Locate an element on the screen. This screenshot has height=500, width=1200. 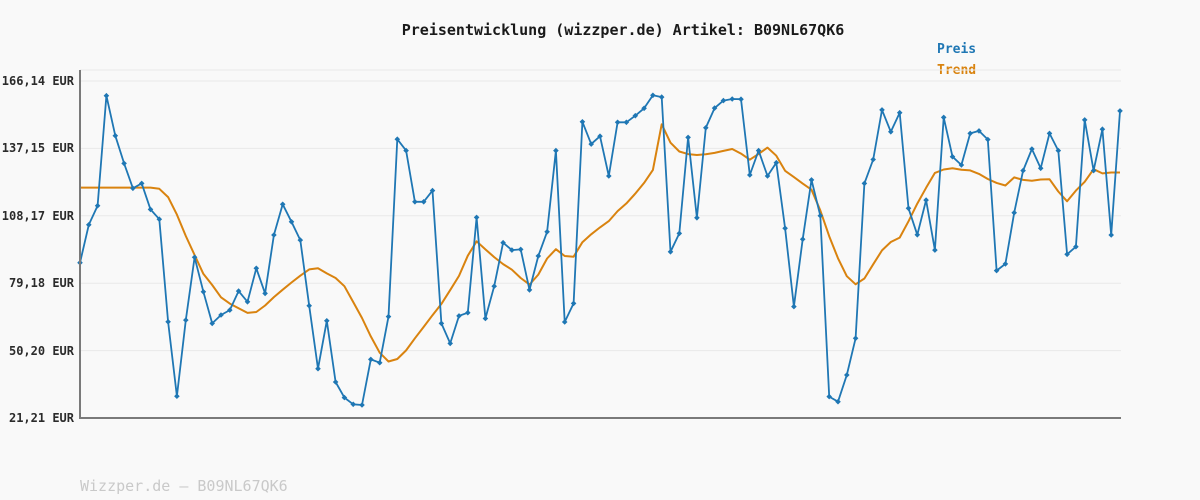
footer-text: Wizzper.de — B09NL67QK6 is located at coordinates (184, 486).